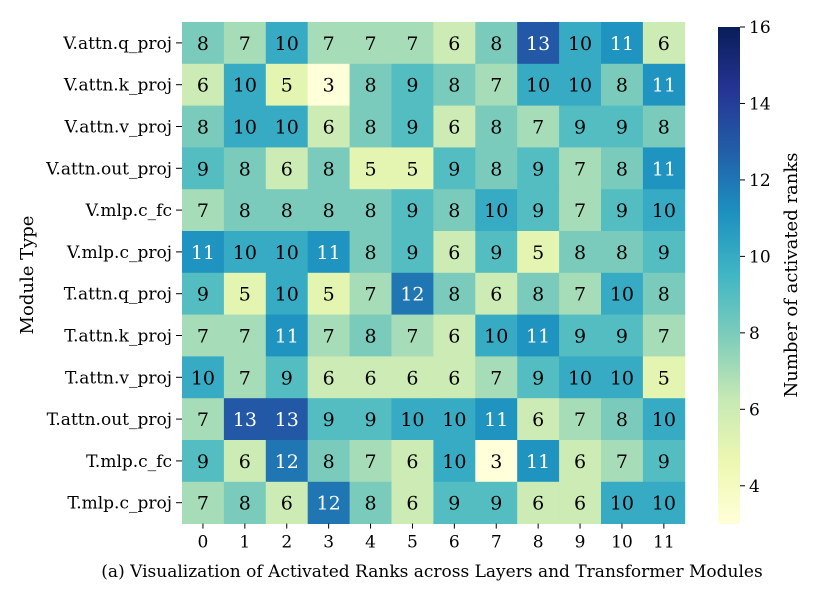  What do you see at coordinates (286, 543) in the screenshot?
I see `x-tick-label: 2` at bounding box center [286, 543].